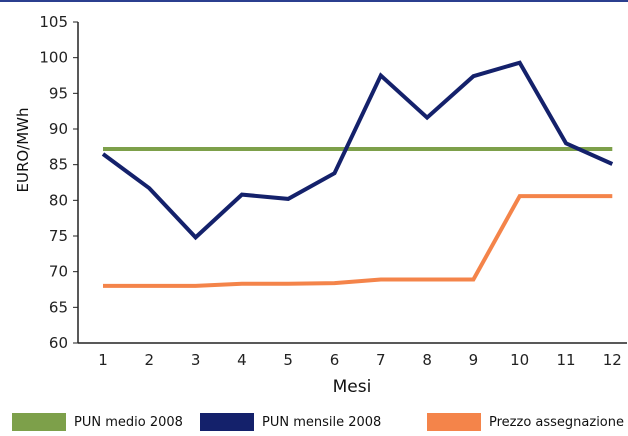 The height and width of the screenshot is (436, 628). Describe the element at coordinates (474, 360) in the screenshot. I see `x-tick-label: 9` at that location.